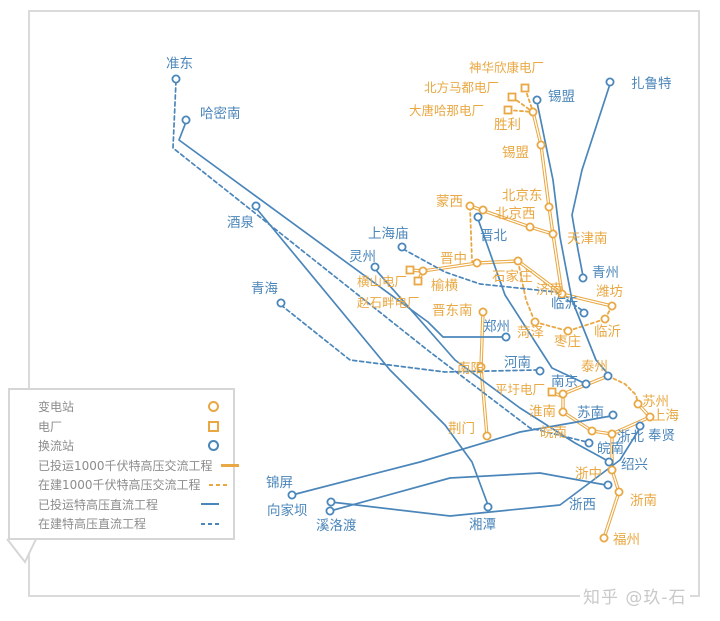 Image resolution: width=720 pixels, height=621 pixels. What do you see at coordinates (594, 367) in the screenshot?
I see `label-泰州: 泰州` at bounding box center [594, 367].